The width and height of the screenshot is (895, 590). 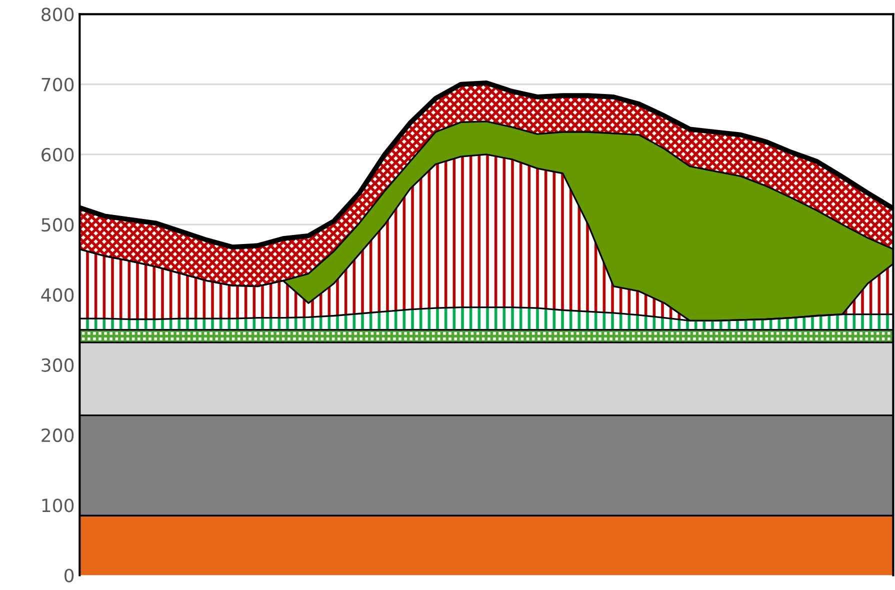 I want to click on y-tick-label: 300, so click(x=58, y=365).